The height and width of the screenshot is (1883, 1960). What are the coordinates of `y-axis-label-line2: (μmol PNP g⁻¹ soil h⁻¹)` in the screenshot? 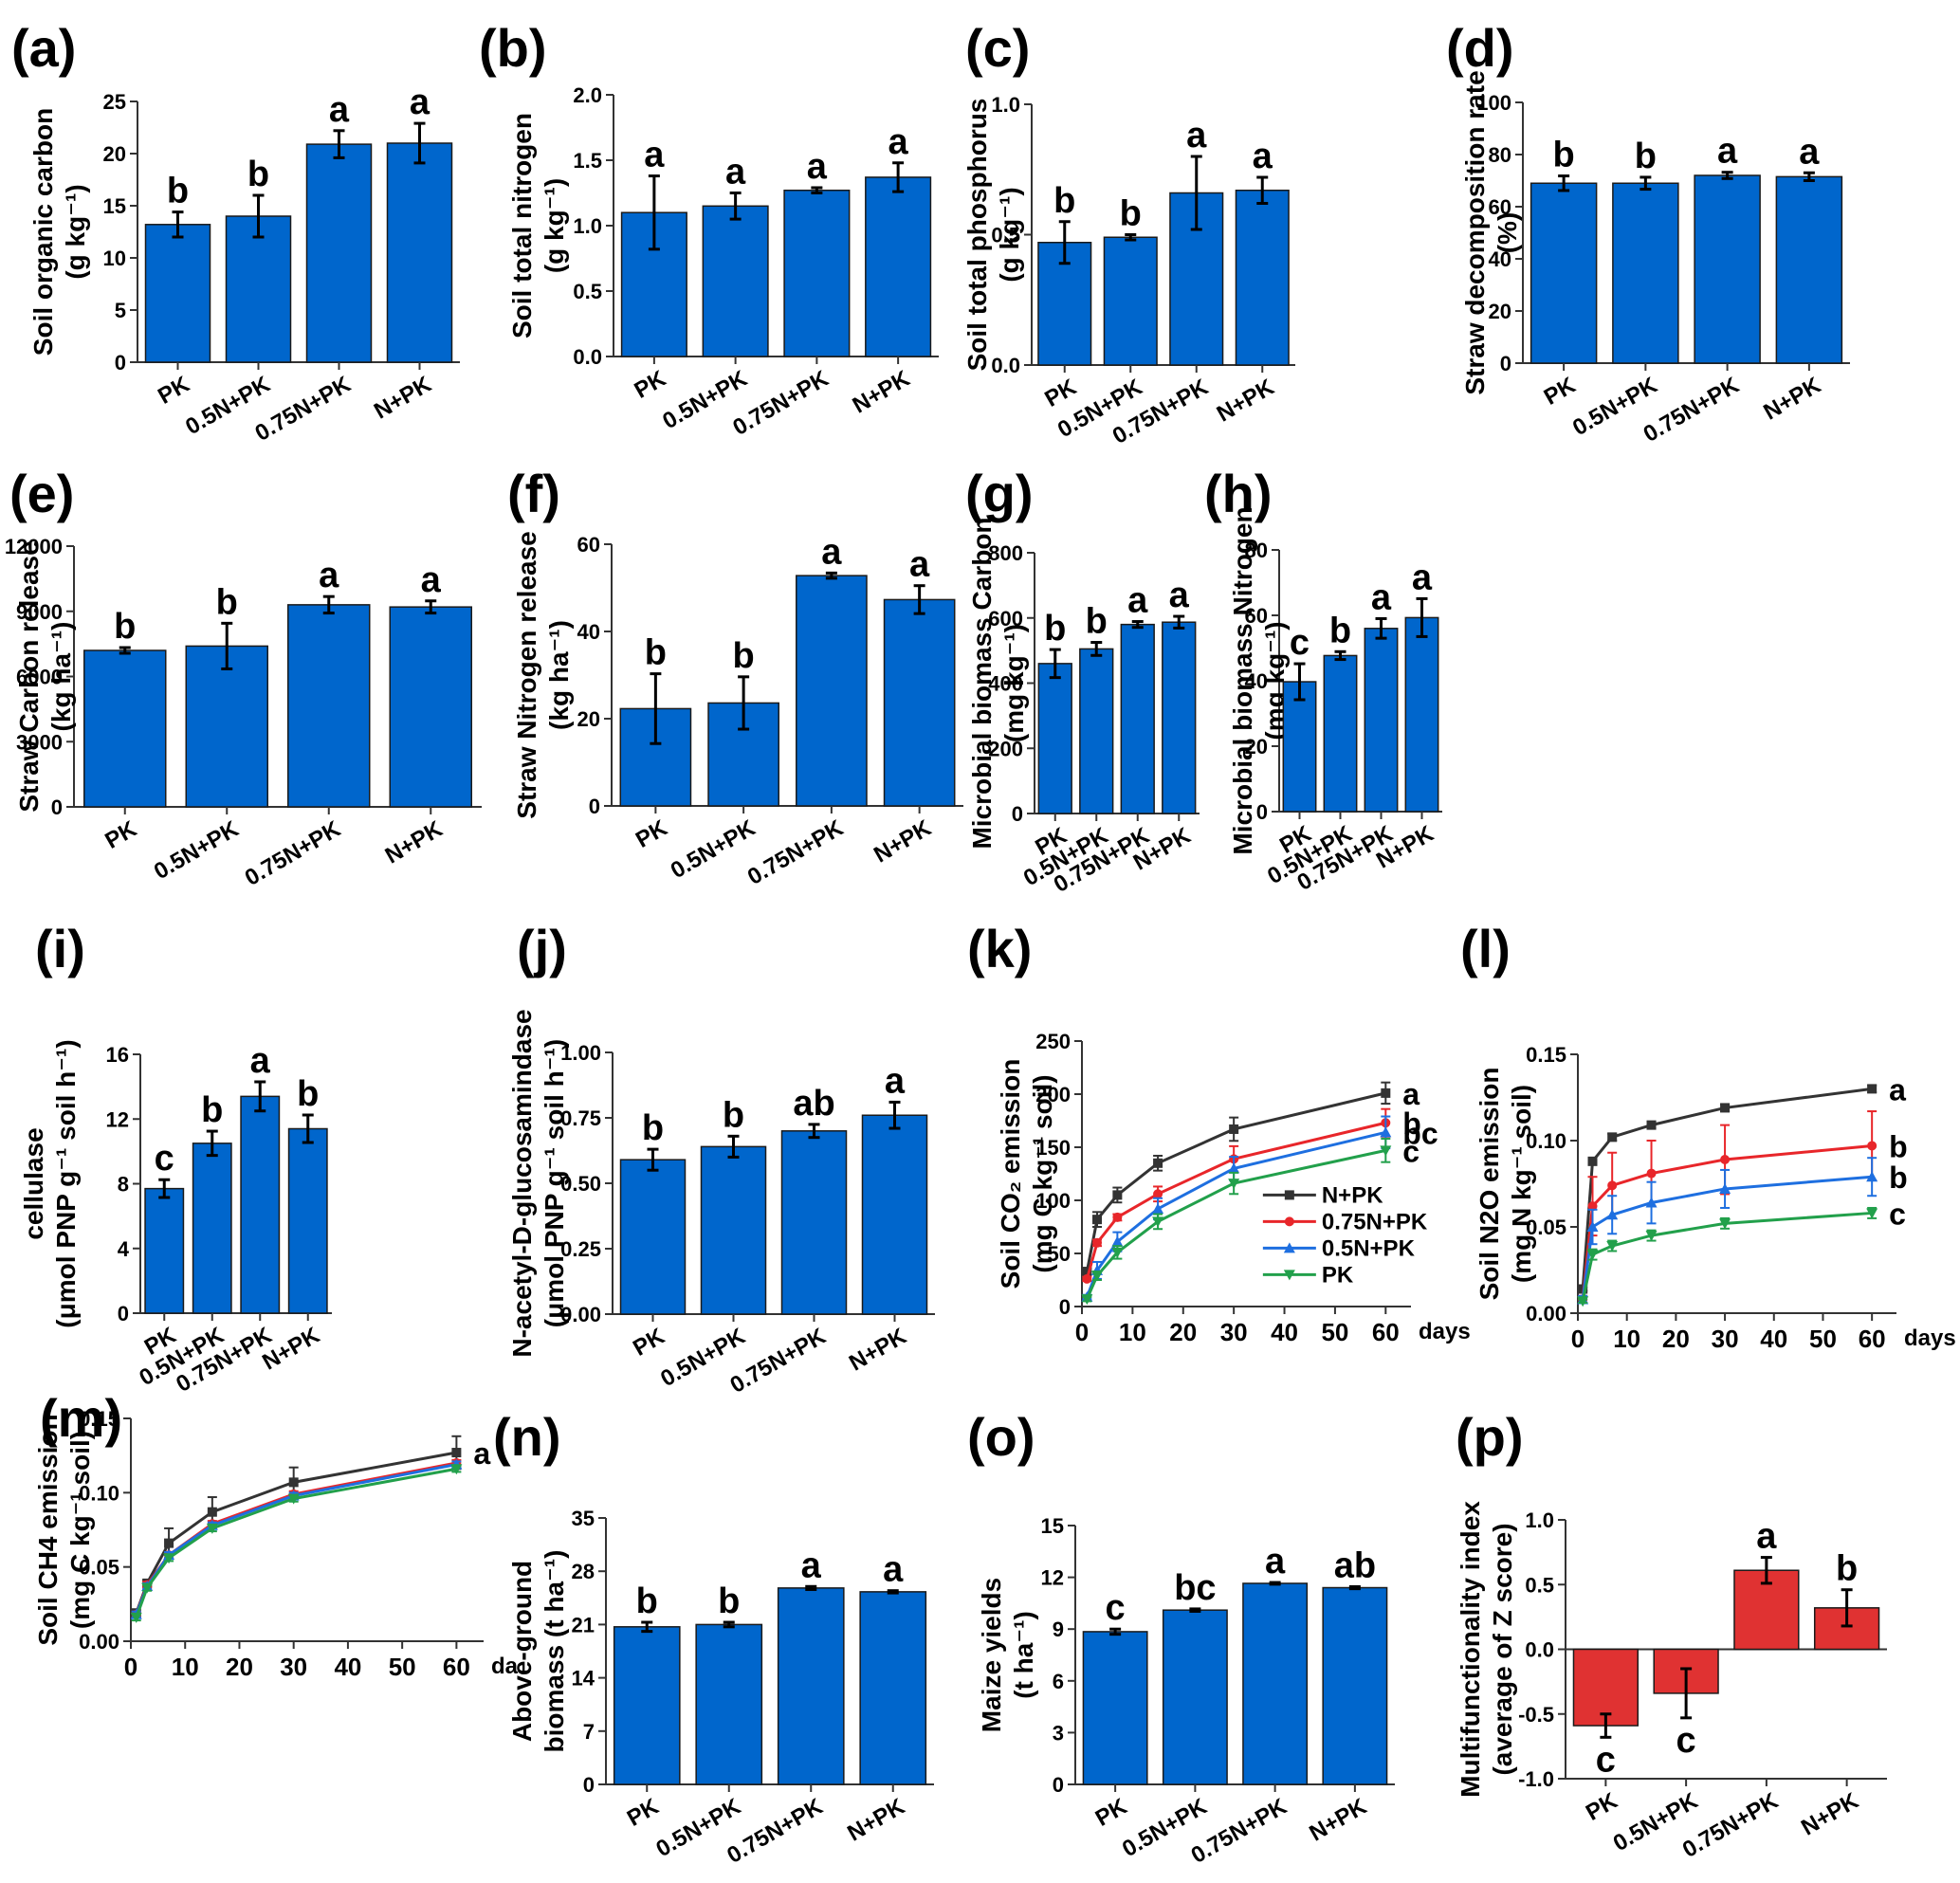 It's located at (554, 1183).